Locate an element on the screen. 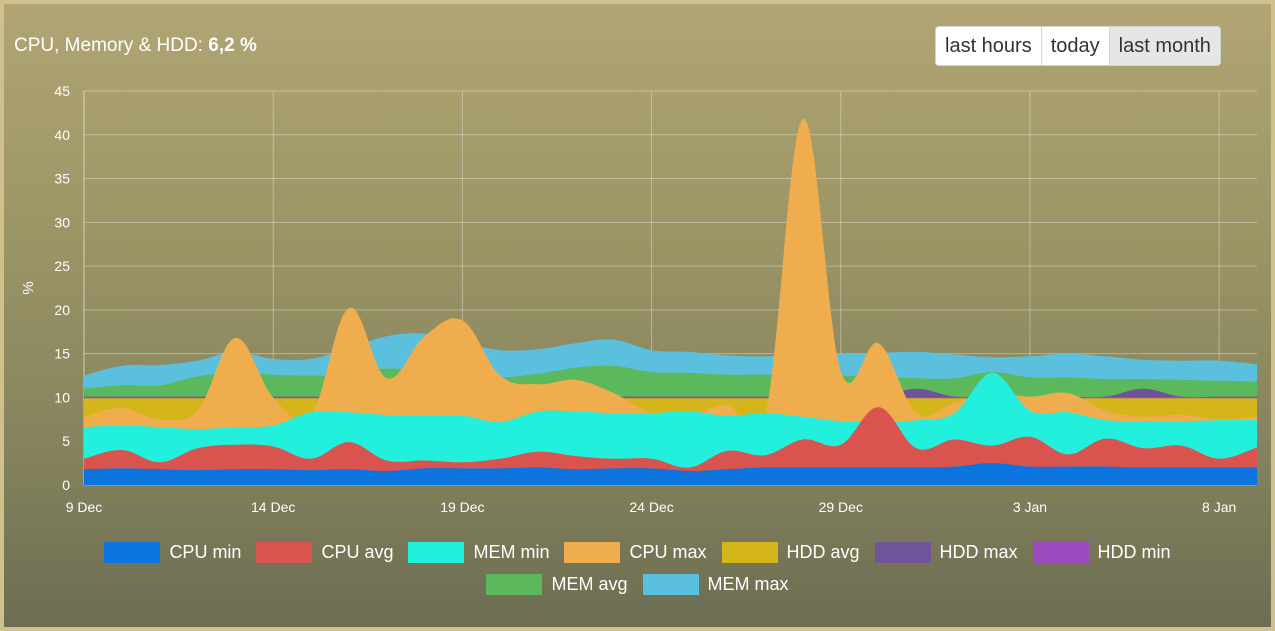 This screenshot has width=1275, height=631. y-axis-ticks: 0 5 10 15 20 25 30 35 40 45 is located at coordinates (62, 288).